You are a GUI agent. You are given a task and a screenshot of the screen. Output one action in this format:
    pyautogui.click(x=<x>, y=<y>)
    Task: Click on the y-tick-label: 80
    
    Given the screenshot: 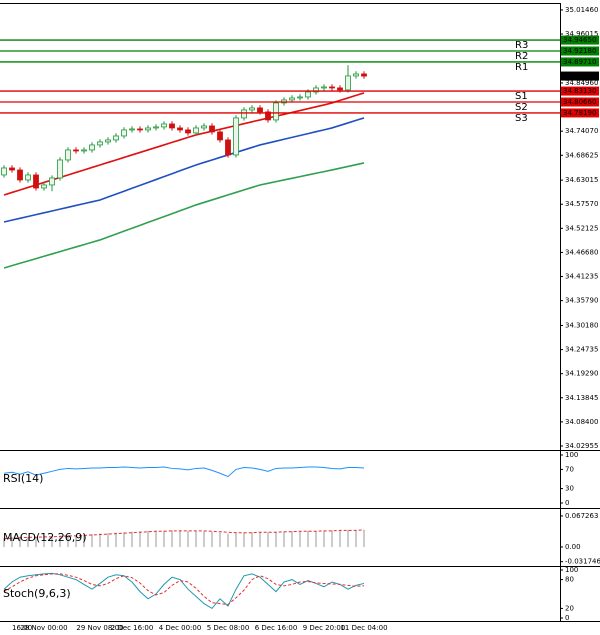 What is the action you would take?
    pyautogui.click(x=569, y=580)
    